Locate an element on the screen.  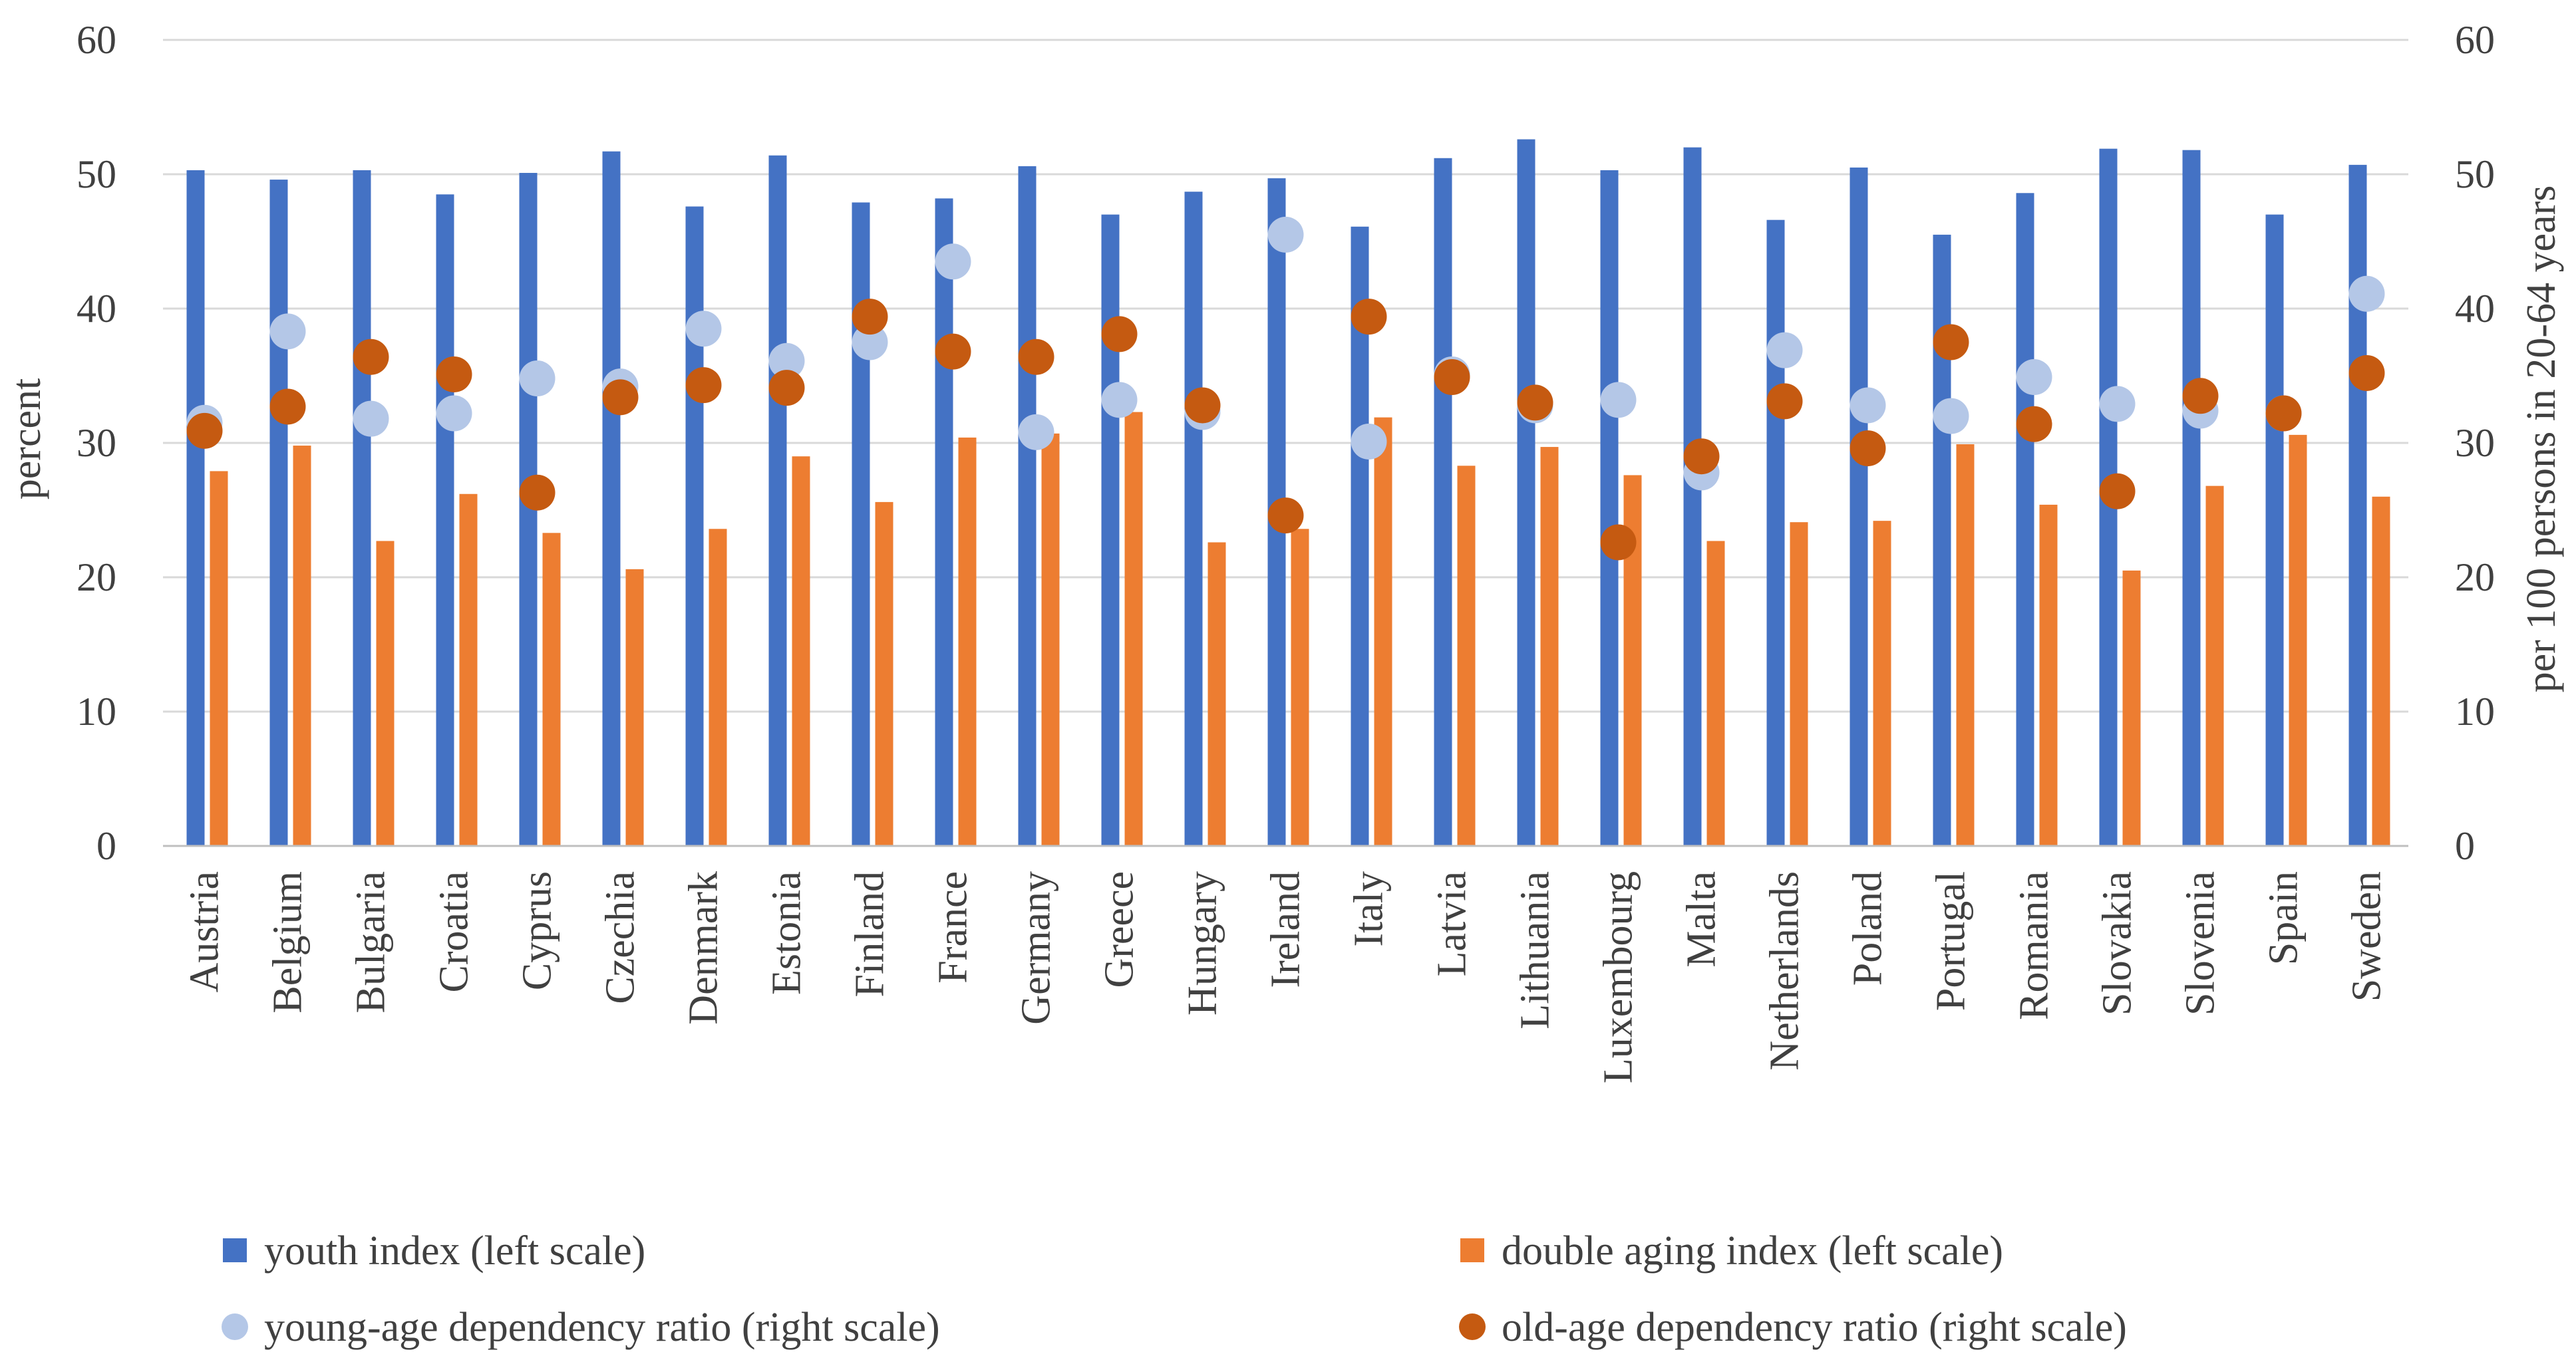
x-category-label: Luxembourg is located at coordinates (1618, 977).